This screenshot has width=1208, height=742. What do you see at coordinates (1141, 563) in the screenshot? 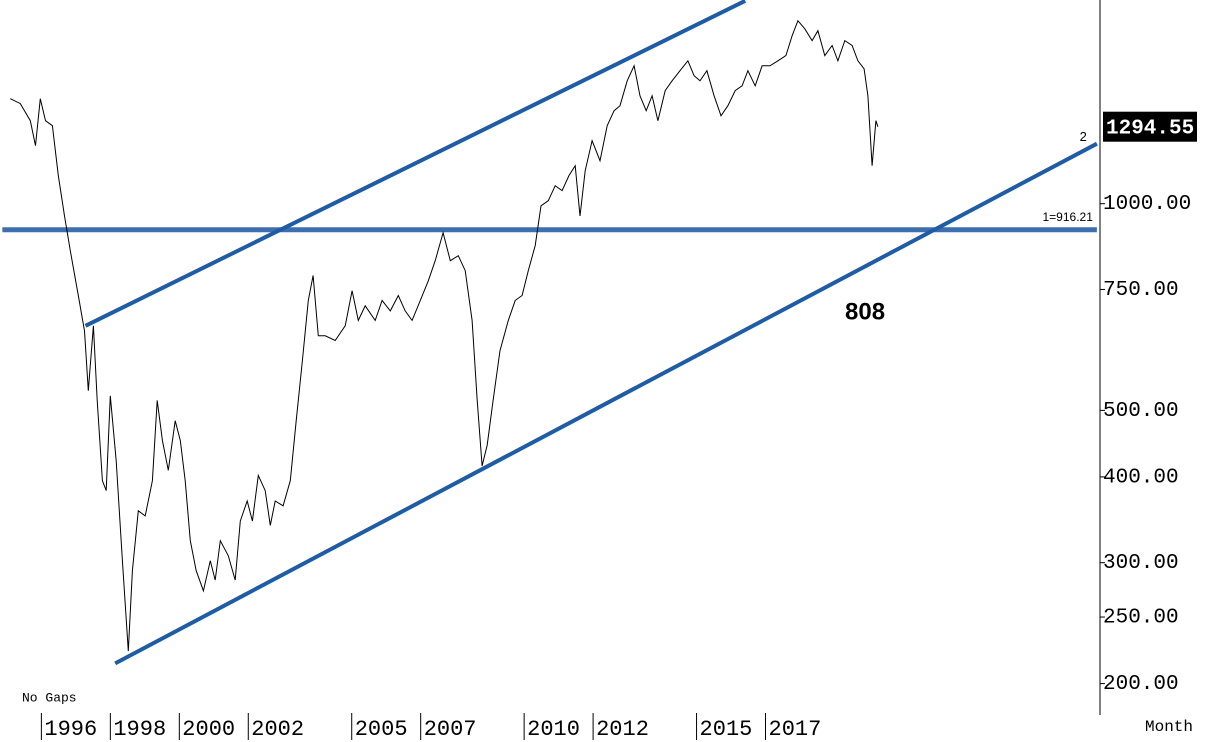
I see `y-tick-label: 300.00` at bounding box center [1141, 563].